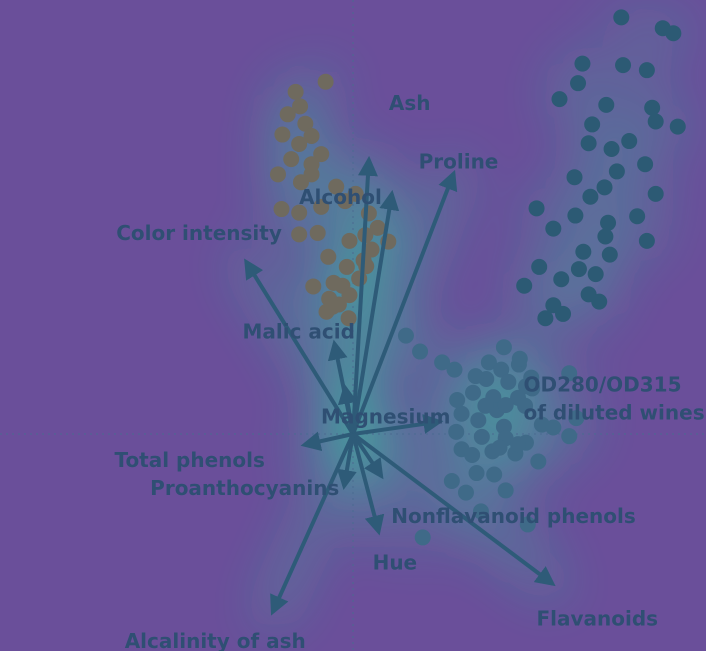 Image resolution: width=706 pixels, height=651 pixels. Describe the element at coordinates (298, 332) in the screenshot. I see `loading-label: Malic acid` at that location.